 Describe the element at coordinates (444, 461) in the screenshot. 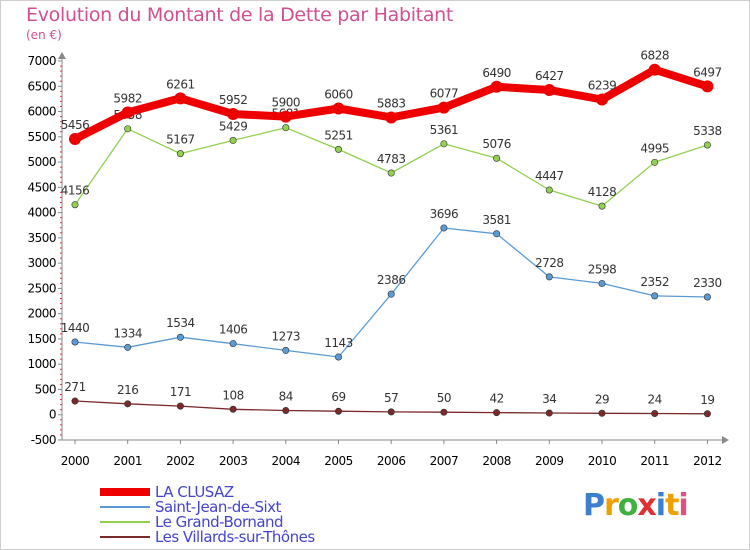

I see `x-tick-label: 2007` at that location.